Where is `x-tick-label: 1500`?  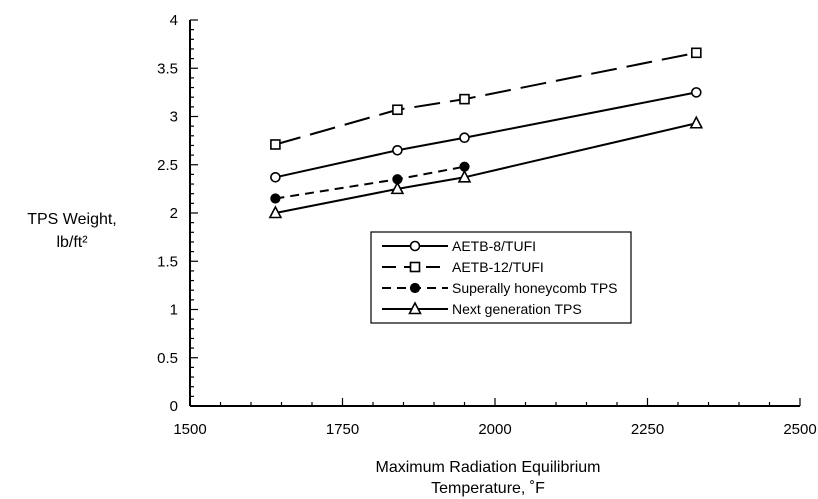
x-tick-label: 1500 is located at coordinates (189, 429).